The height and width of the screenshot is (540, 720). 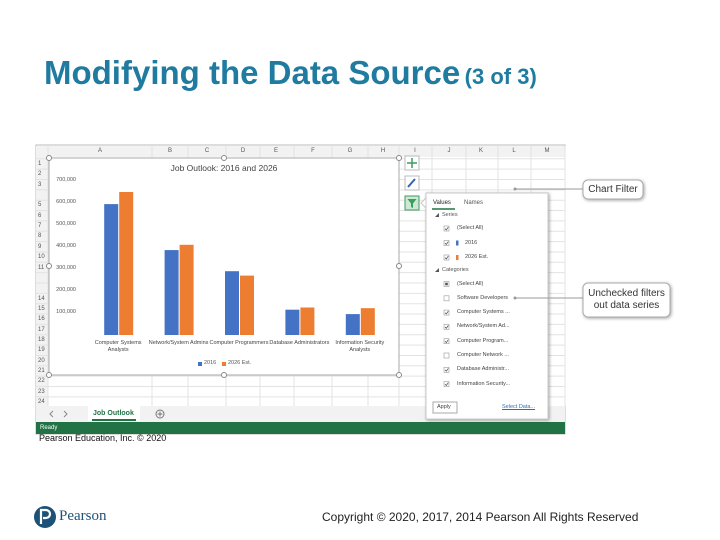 What do you see at coordinates (446, 284) in the screenshot?
I see `partial-mark` at bounding box center [446, 284].